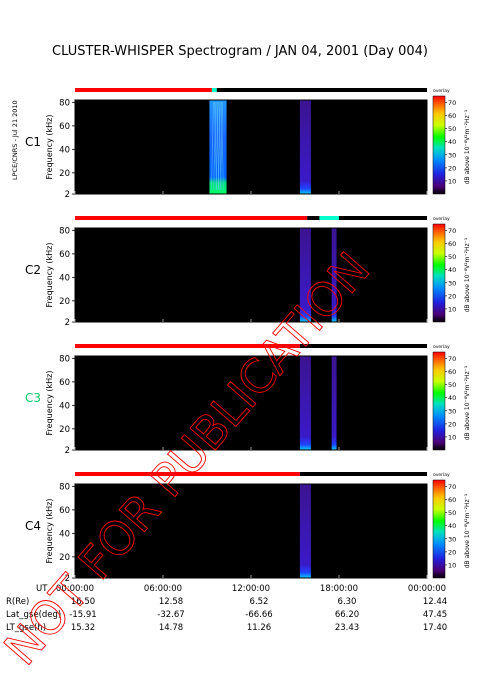  Describe the element at coordinates (15, 140) in the screenshot. I see `credit-label: LPCE/CNRS - Jul 21 2010` at that location.